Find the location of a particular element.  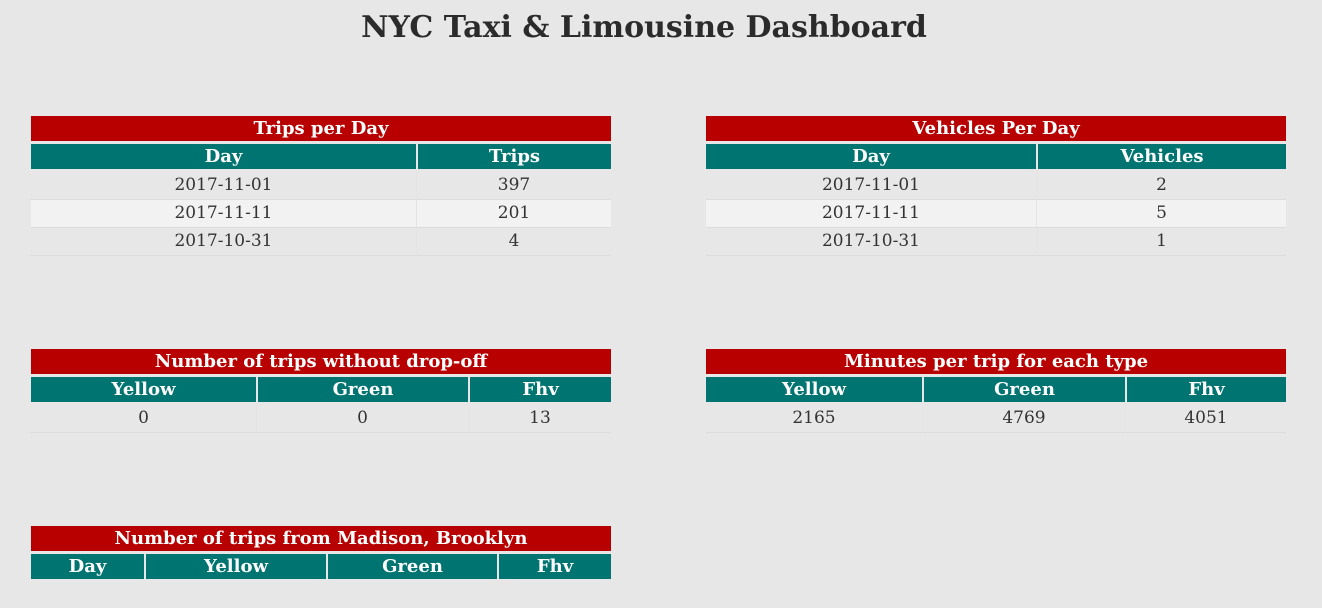

table-row: 2017-10-31 4 is located at coordinates (321, 242).